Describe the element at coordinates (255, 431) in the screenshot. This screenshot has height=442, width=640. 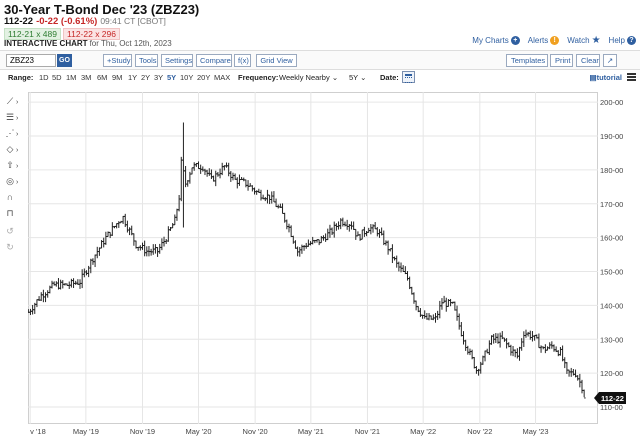
I see `x-tick-label: Nov '20` at that location.